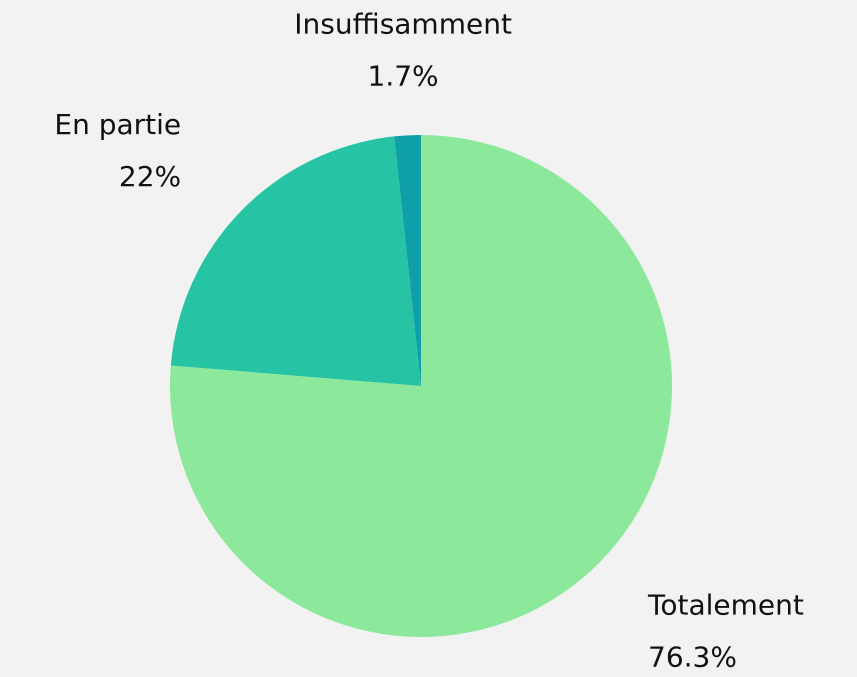 Image resolution: width=857 pixels, height=677 pixels. Describe the element at coordinates (692, 656) in the screenshot. I see `slice-value-label: 76.3%` at that location.